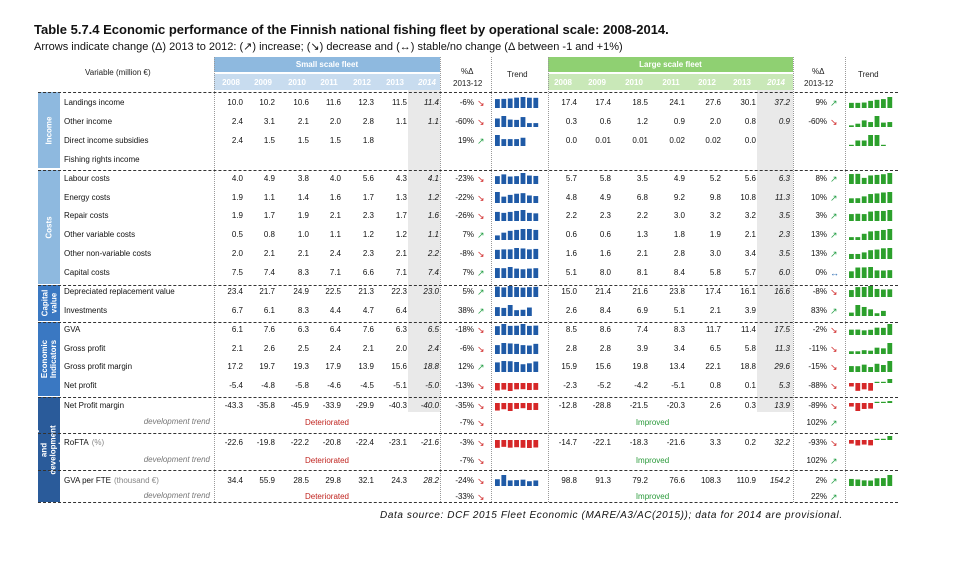 The height and width of the screenshot is (571, 963). I want to click on large-year-2014: 2014, so click(776, 82).